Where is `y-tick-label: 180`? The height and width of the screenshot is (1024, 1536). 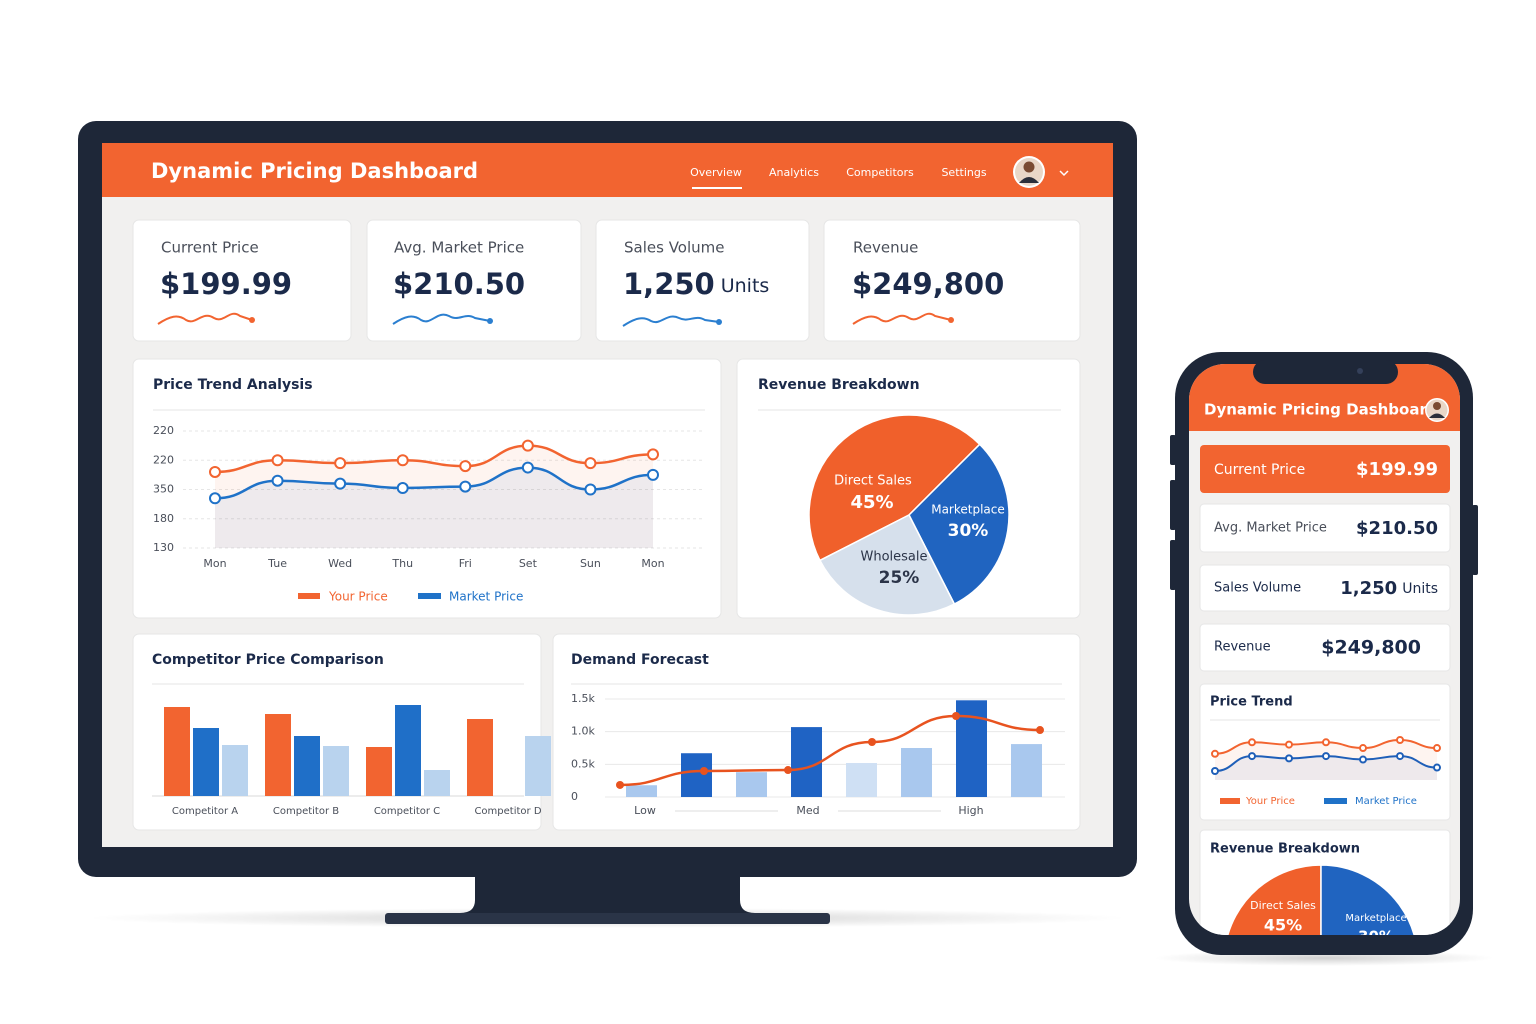
y-tick-label: 180 is located at coordinates (163, 518).